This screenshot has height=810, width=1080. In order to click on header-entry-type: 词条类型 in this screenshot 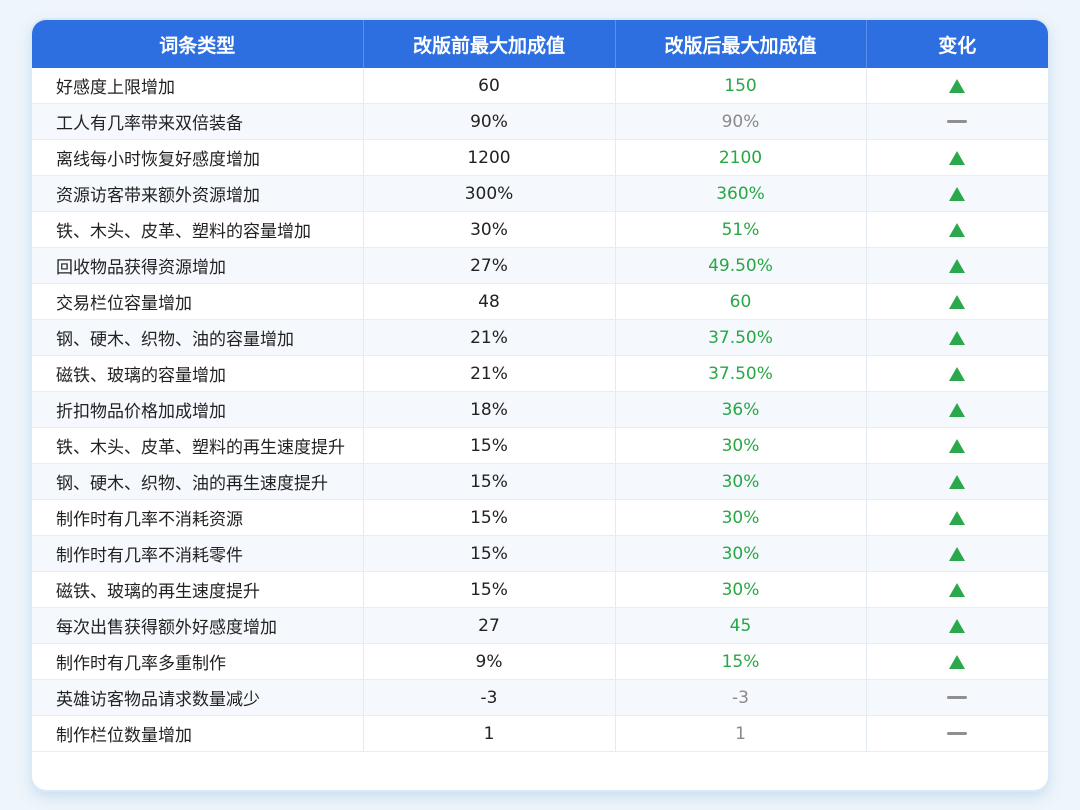, I will do `click(198, 44)`.